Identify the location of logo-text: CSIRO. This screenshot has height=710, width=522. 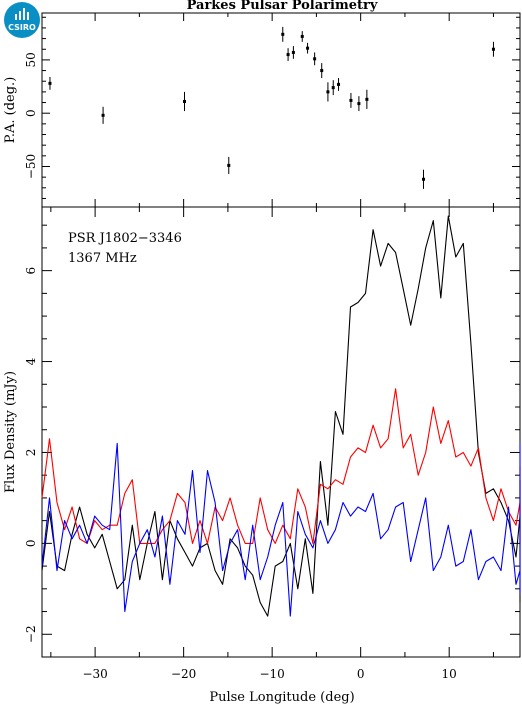
(22, 27).